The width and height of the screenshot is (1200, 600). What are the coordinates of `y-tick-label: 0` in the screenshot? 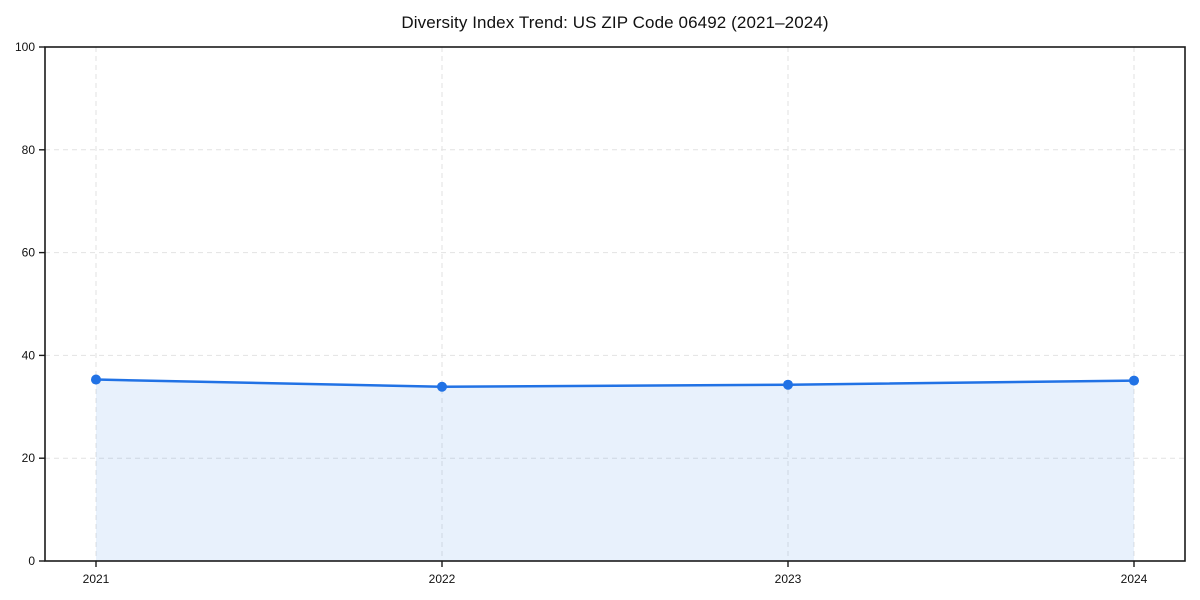 It's located at (31, 561).